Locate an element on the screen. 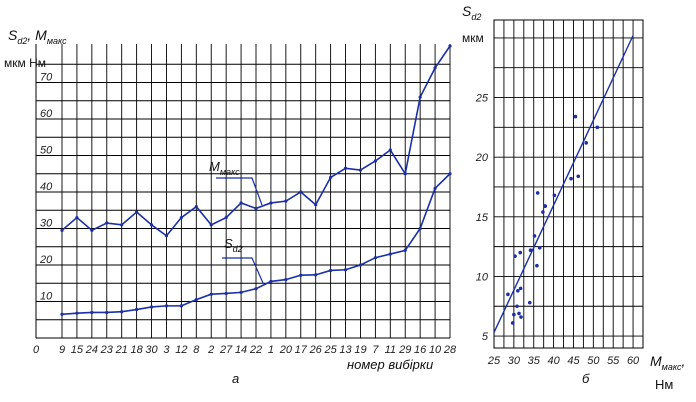 This screenshot has width=696, height=402. panel-b-x-ticks: 25 30 35 40 45 50 55 60 is located at coordinates (563, 361).